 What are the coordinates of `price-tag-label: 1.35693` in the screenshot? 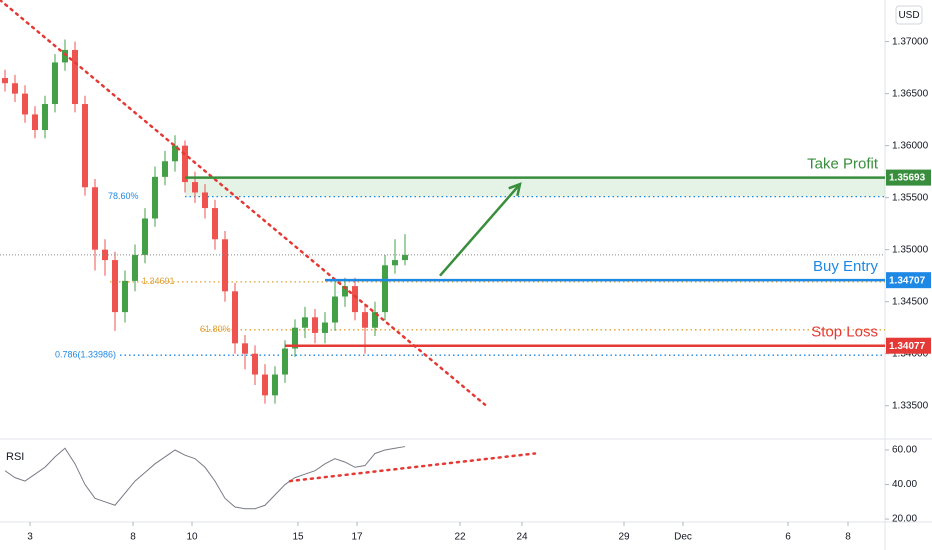 It's located at (907, 178).